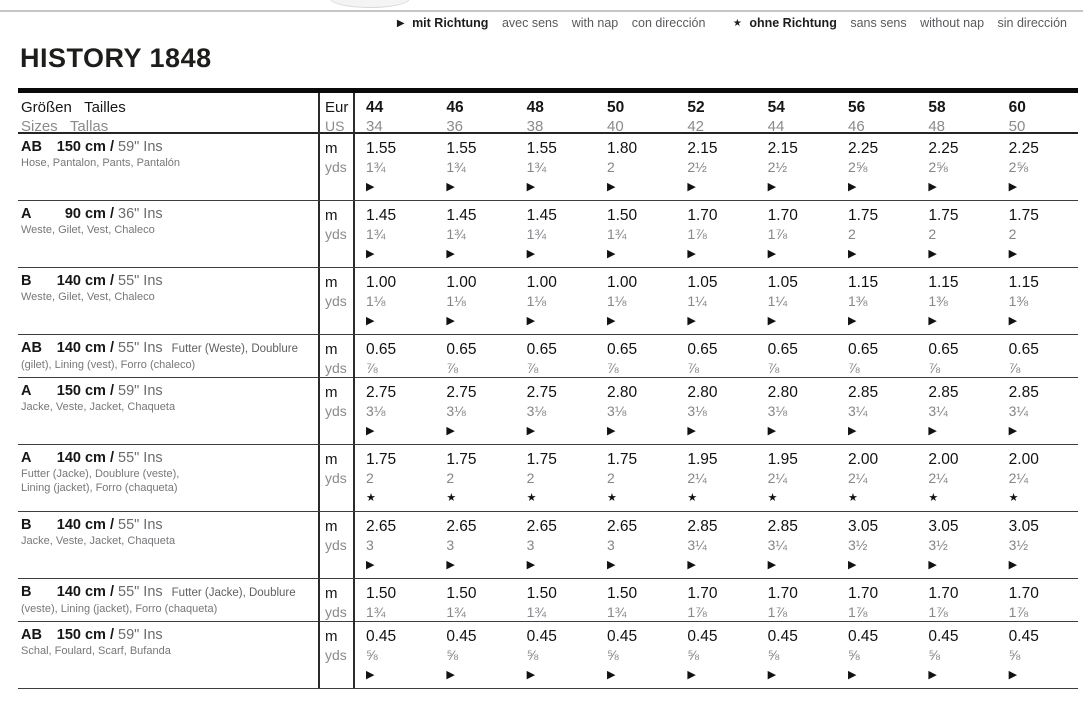 This screenshot has height=707, width=1083. I want to click on size-us-value: 34, so click(374, 126).